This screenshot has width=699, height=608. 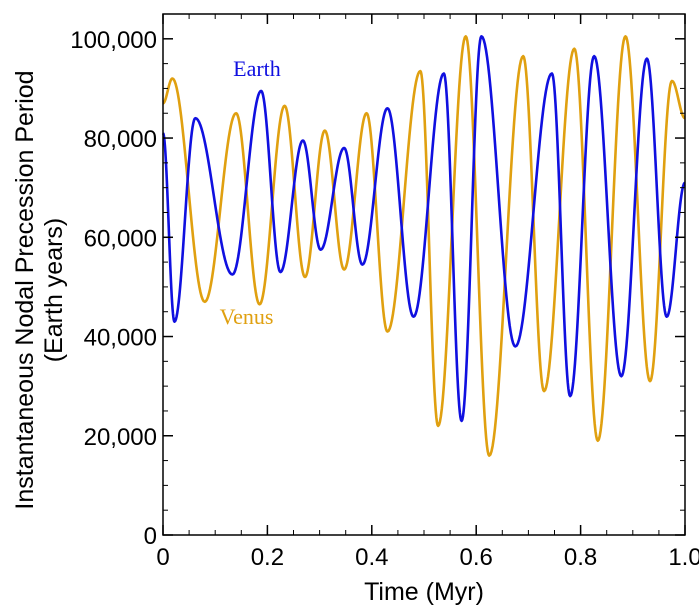 What do you see at coordinates (25, 289) in the screenshot?
I see `y-axis-title-line-1: Instantaneous Nodal Precession Period` at bounding box center [25, 289].